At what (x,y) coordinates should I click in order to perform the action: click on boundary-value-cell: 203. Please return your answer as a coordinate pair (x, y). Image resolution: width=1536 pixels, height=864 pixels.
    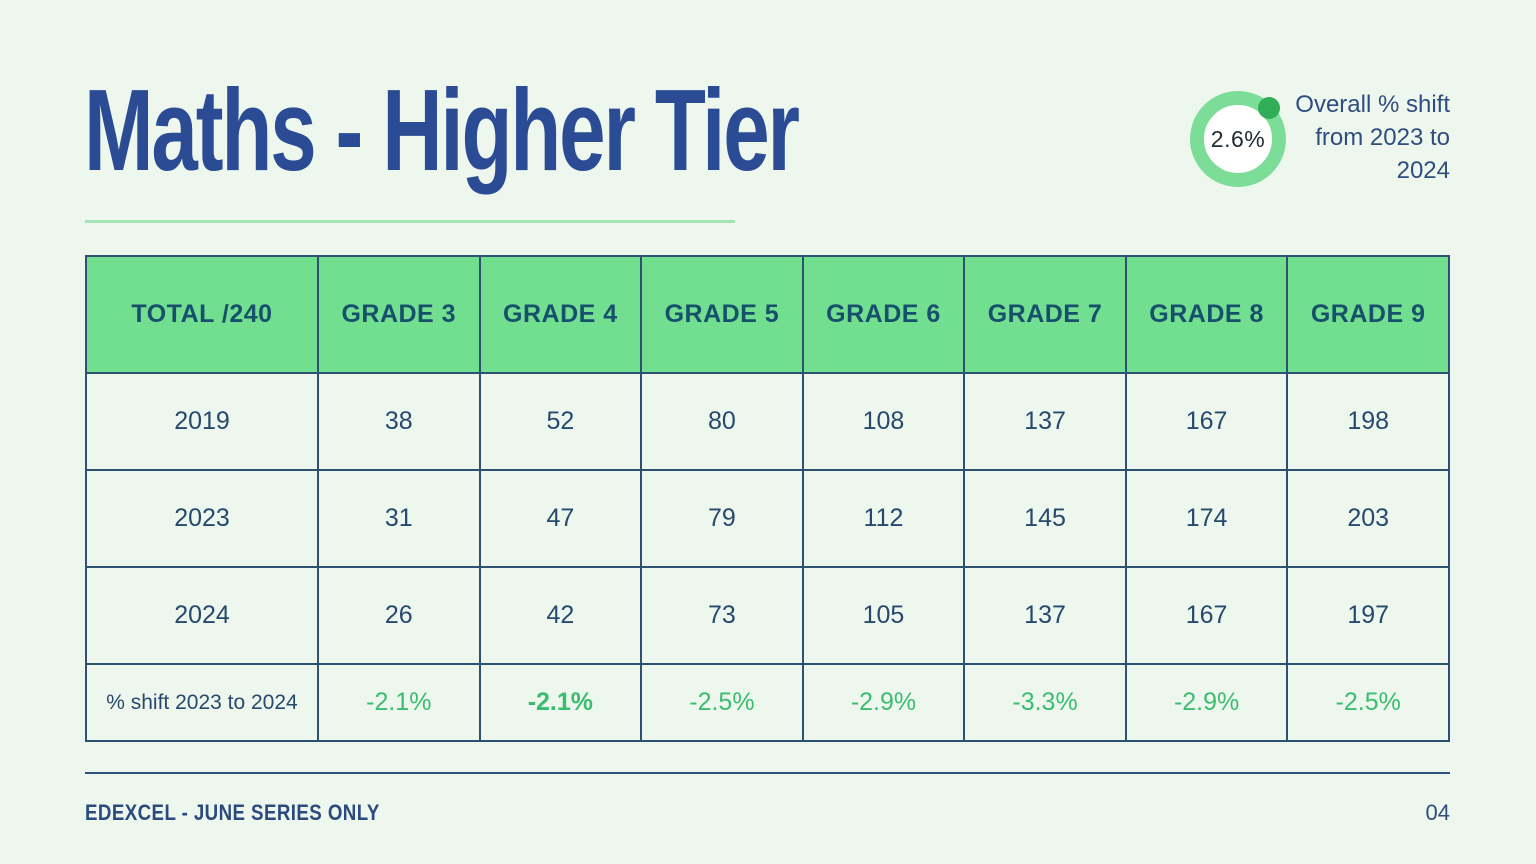
    Looking at the image, I should click on (1368, 518).